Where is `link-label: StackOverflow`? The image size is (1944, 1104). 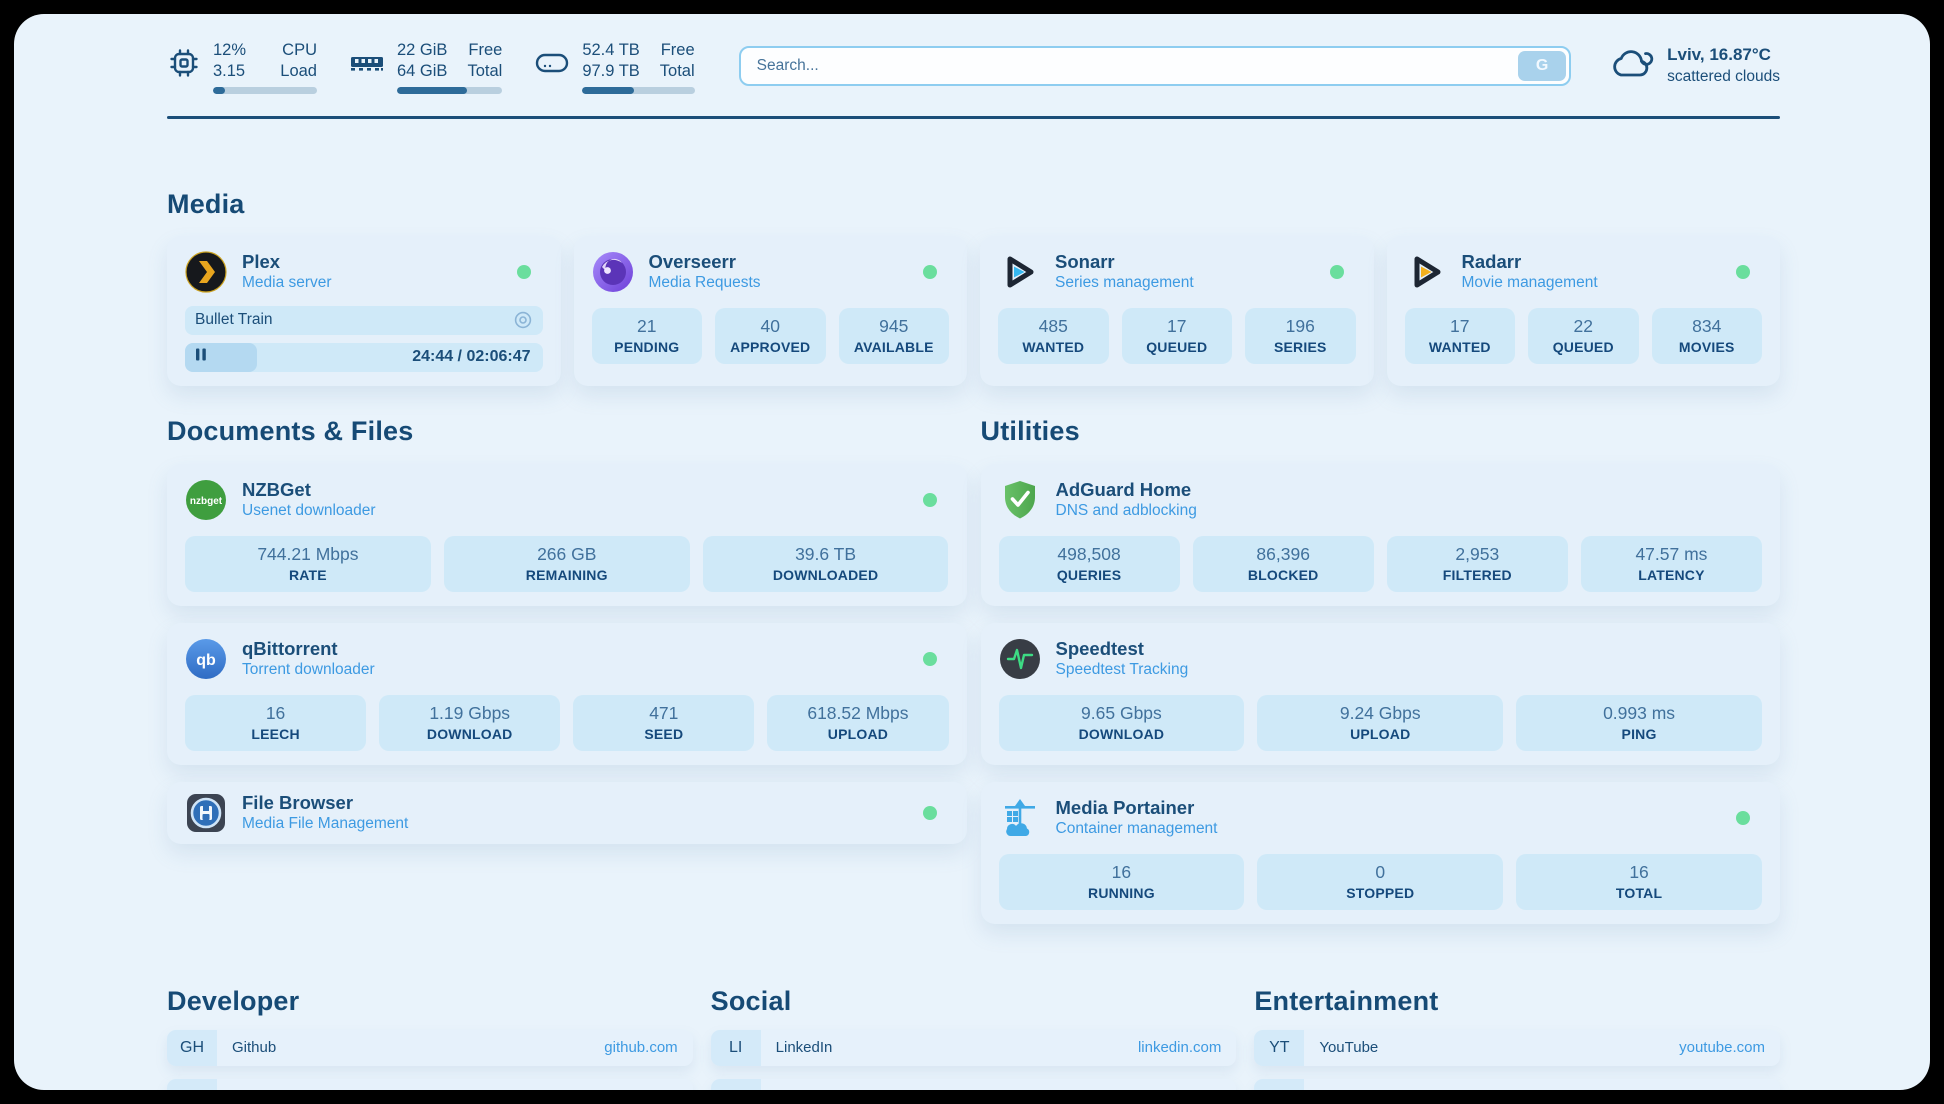
link-label: StackOverflow is located at coordinates (280, 1089).